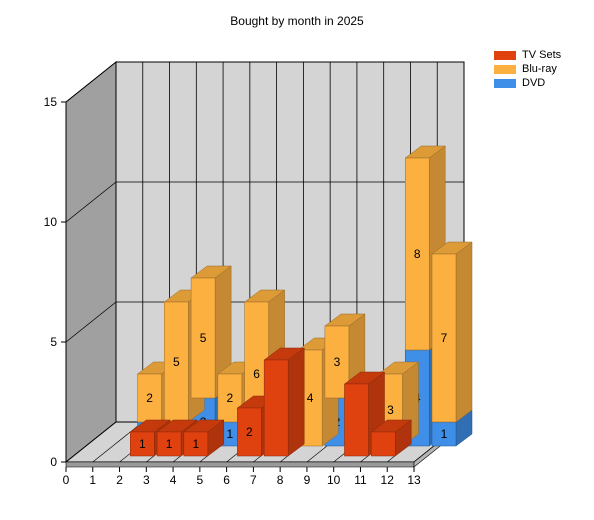  Describe the element at coordinates (542, 55) in the screenshot. I see `legend-label-tv-sets: TV Sets` at that location.